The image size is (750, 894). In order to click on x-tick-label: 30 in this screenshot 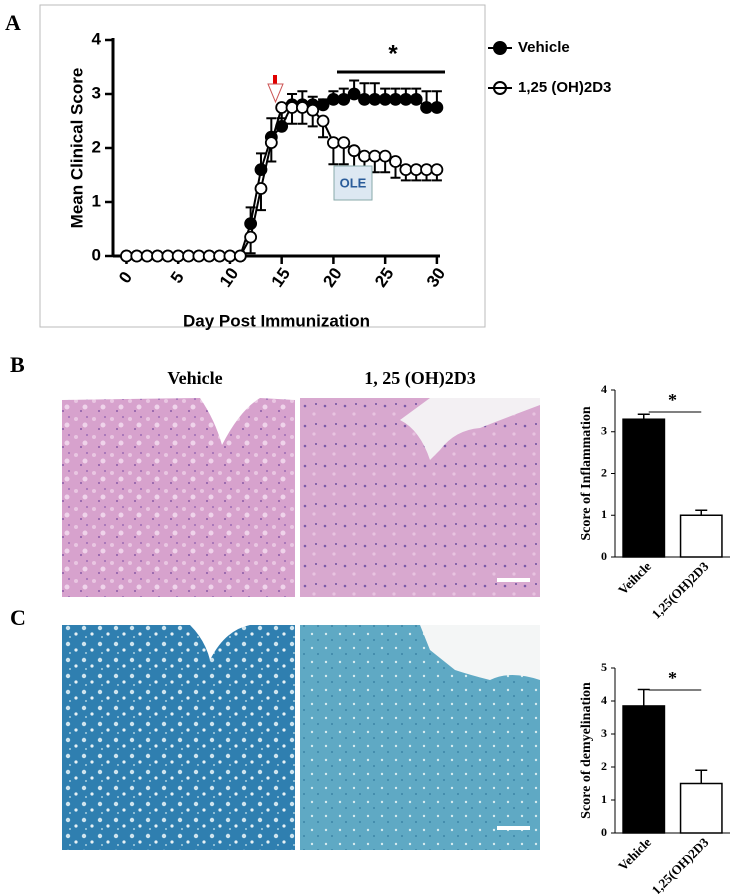, I will do `click(436, 277)`.